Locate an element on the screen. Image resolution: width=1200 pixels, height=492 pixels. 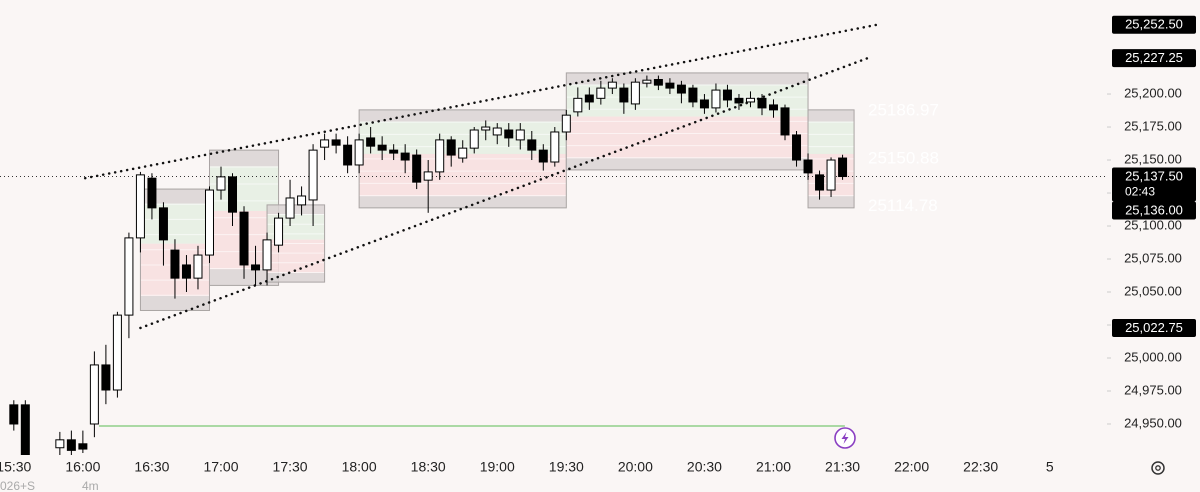
x-tick-label: 22:00 is located at coordinates (911, 467).